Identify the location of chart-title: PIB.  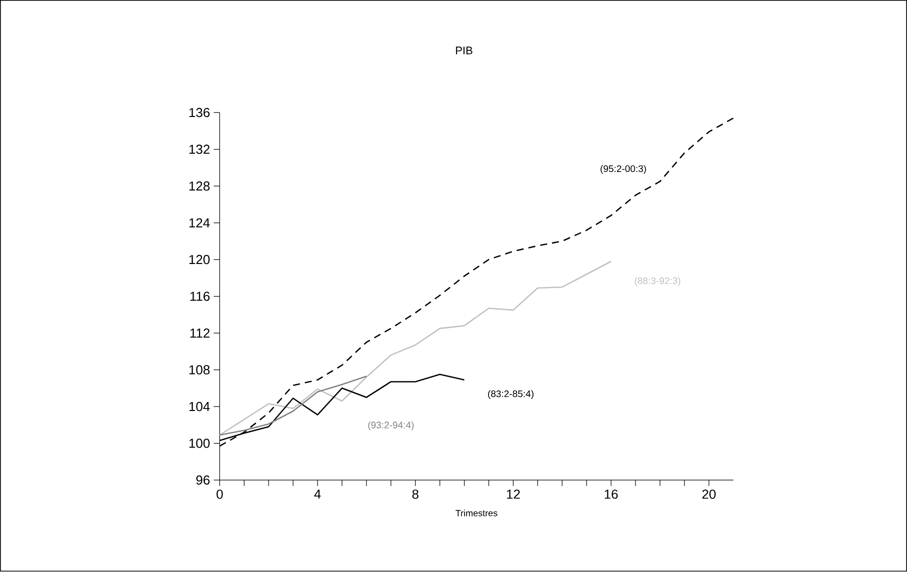
(464, 50).